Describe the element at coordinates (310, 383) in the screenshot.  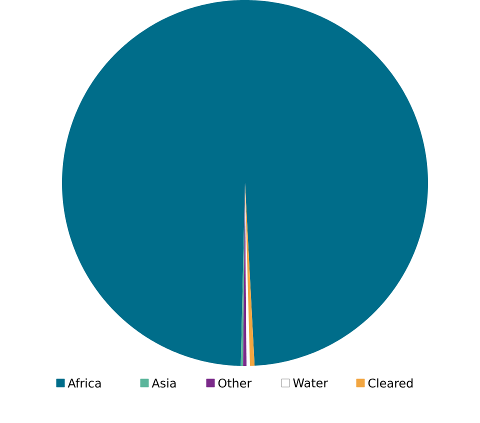
I see `legend-label: Water` at that location.